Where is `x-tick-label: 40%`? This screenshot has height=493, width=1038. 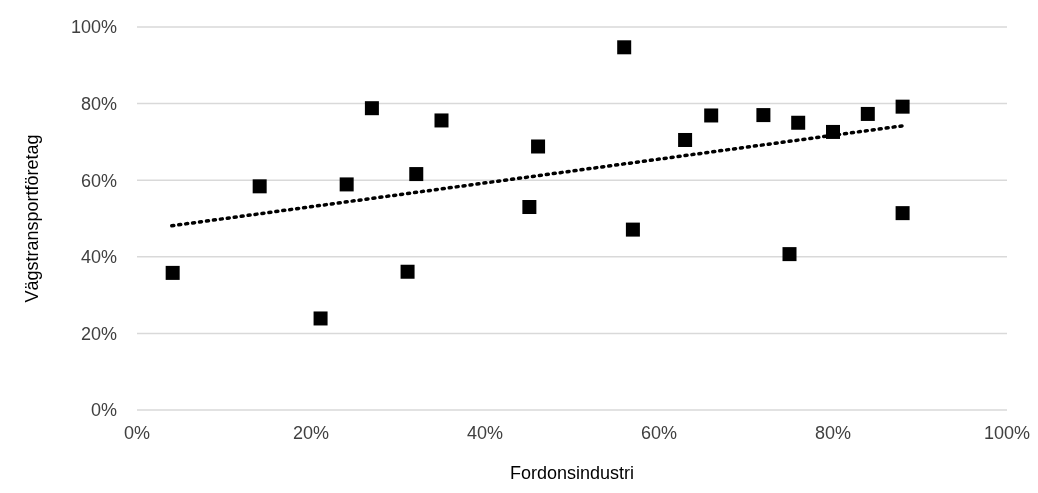
x-tick-label: 40% is located at coordinates (485, 432).